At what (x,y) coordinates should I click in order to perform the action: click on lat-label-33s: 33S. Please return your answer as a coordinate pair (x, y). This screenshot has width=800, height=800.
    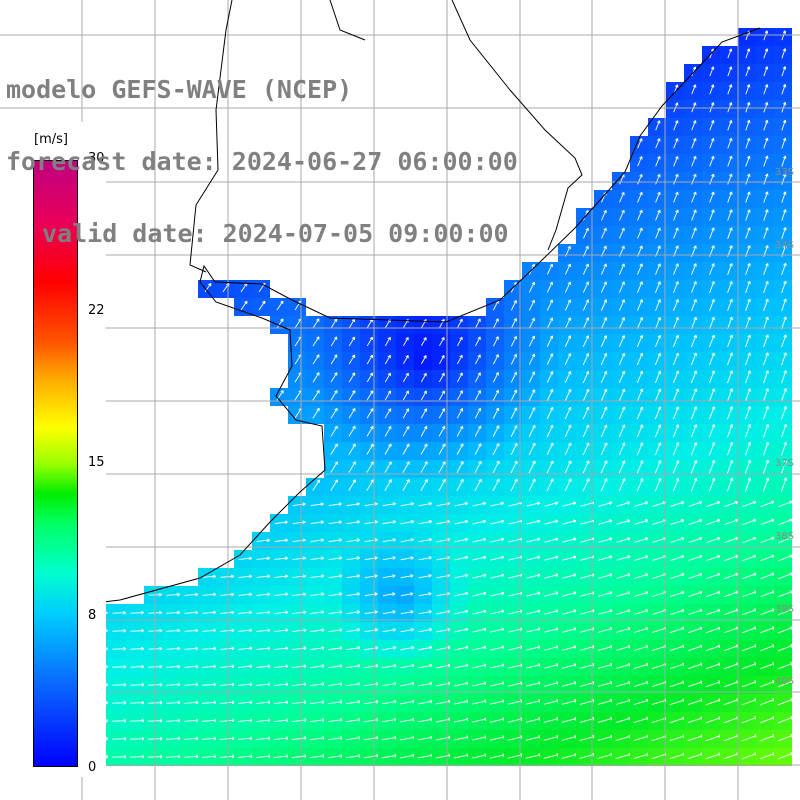
    Looking at the image, I should click on (784, 172).